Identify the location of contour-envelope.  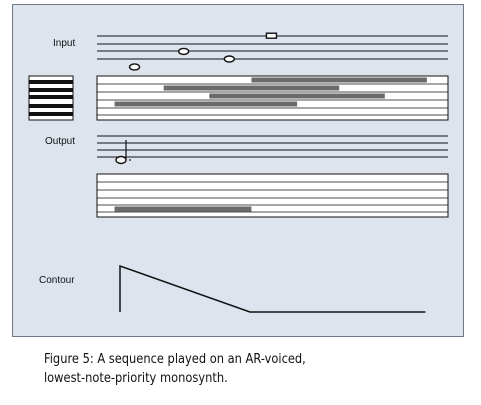
(272, 288).